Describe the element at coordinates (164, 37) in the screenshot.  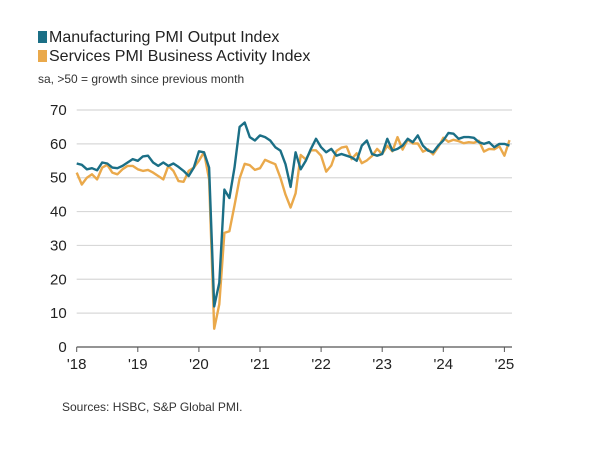
I see `legend-label: Manufacturing PMI Output Index` at that location.